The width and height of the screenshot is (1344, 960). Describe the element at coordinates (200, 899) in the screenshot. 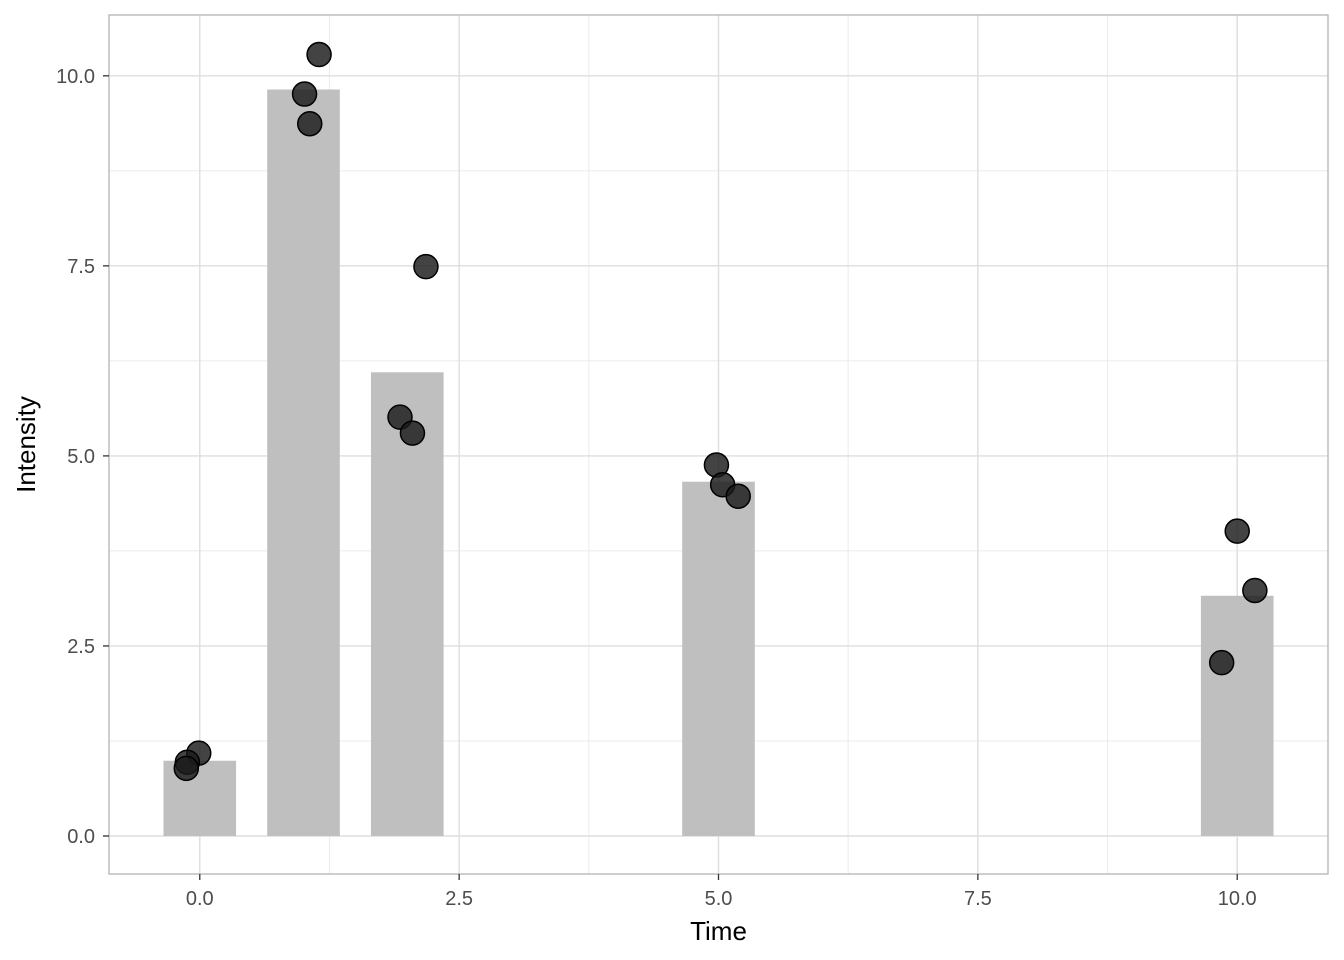

I see `x-tick-label: 0.0` at that location.